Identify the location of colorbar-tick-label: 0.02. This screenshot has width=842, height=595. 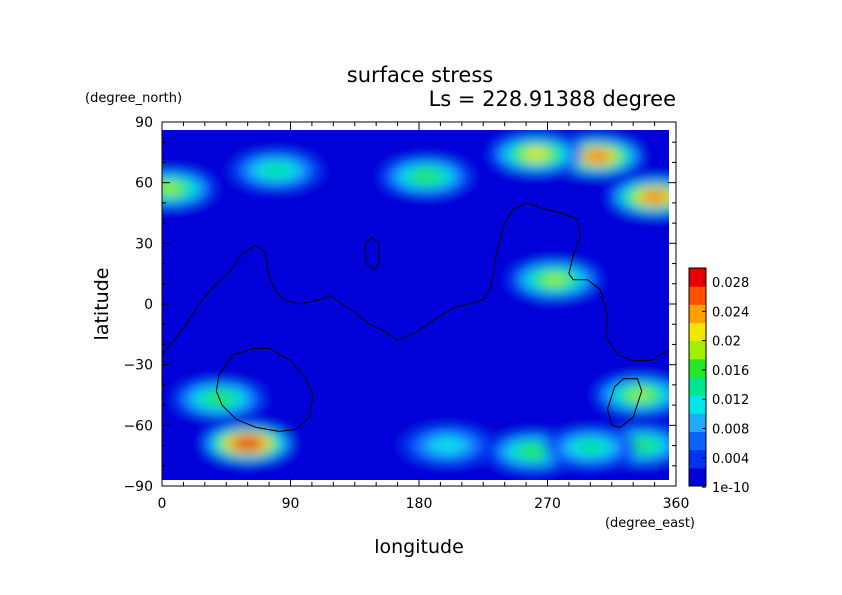
(726, 342).